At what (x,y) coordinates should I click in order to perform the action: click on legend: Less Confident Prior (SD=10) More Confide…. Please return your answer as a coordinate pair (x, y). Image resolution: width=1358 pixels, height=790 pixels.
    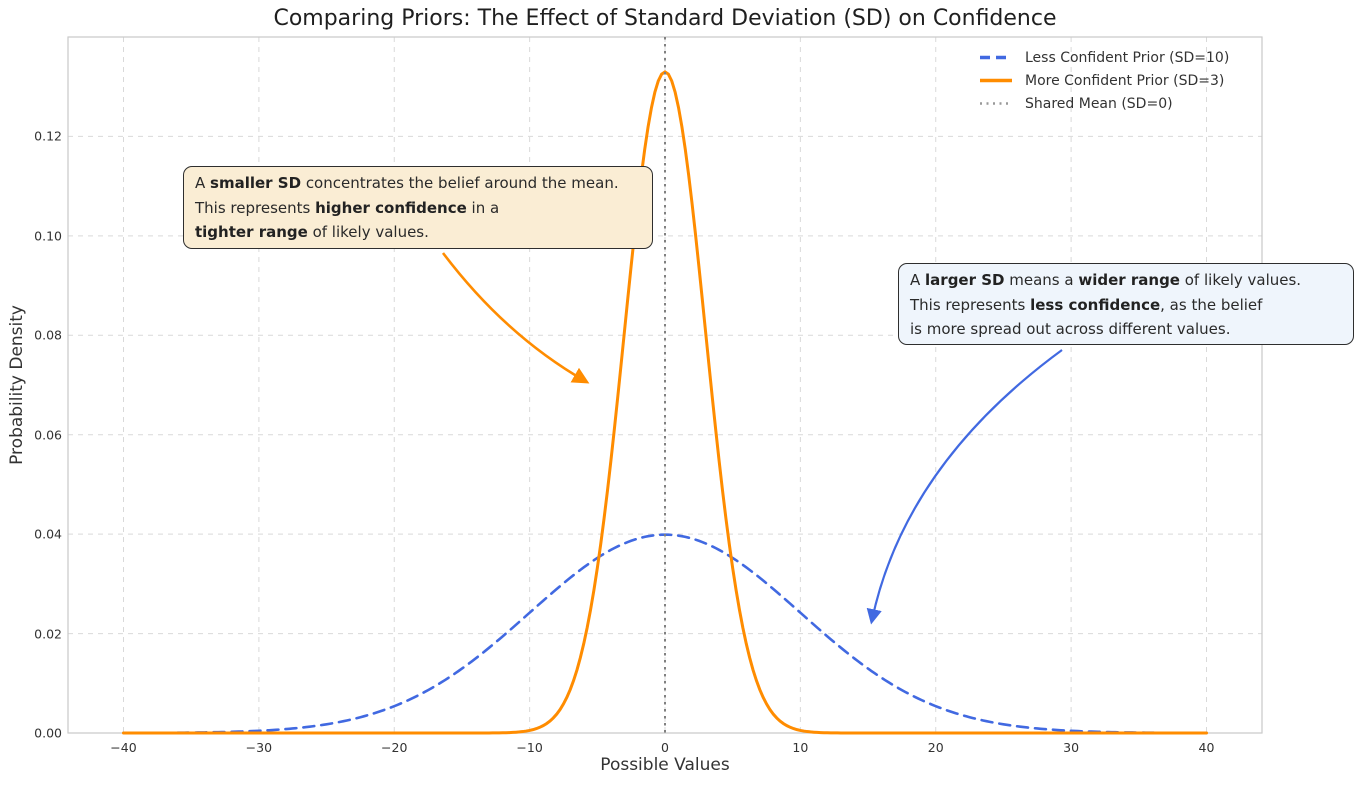
    Looking at the image, I should click on (1104, 80).